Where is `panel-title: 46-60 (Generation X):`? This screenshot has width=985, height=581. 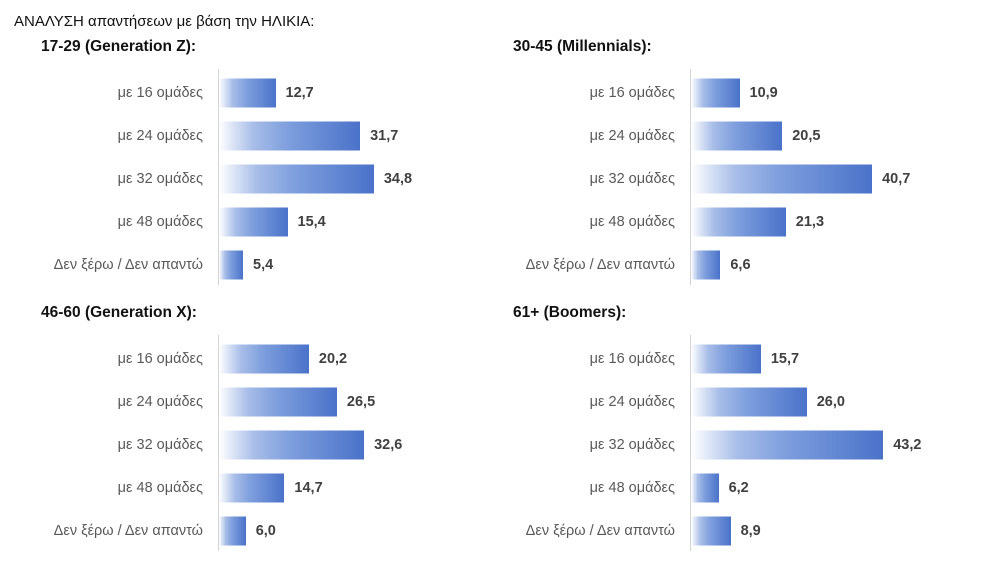
panel-title: 46-60 (Generation X): is located at coordinates (119, 312).